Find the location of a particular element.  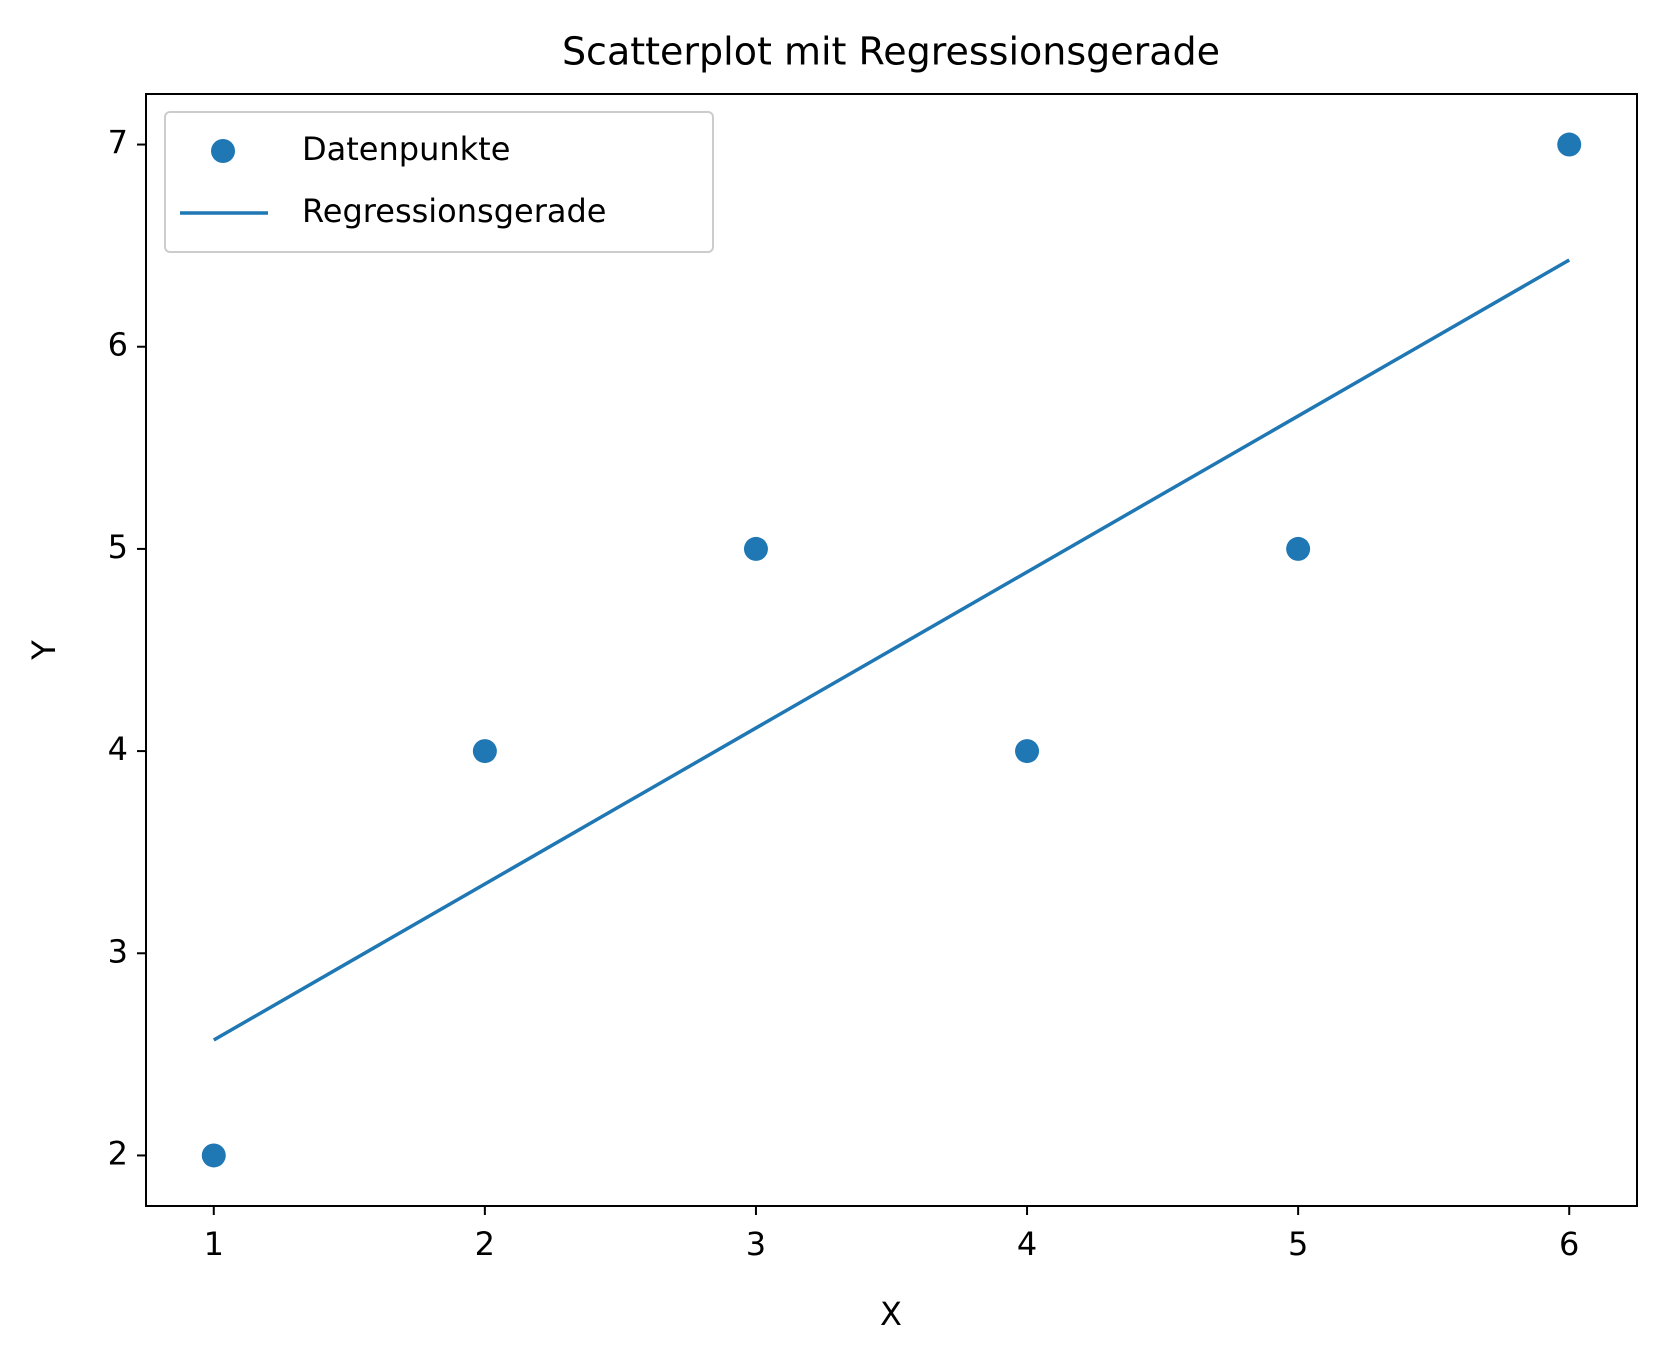

y-tick-label: 6 is located at coordinates (118, 345).